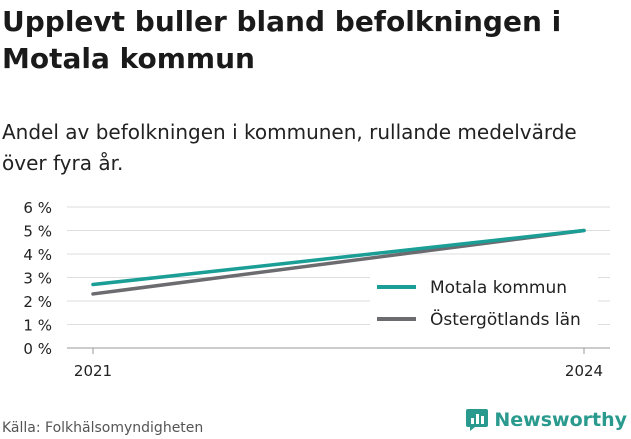 The image size is (631, 439). I want to click on source-note: Källa: Folkhälsomyndigheten, so click(103, 428).